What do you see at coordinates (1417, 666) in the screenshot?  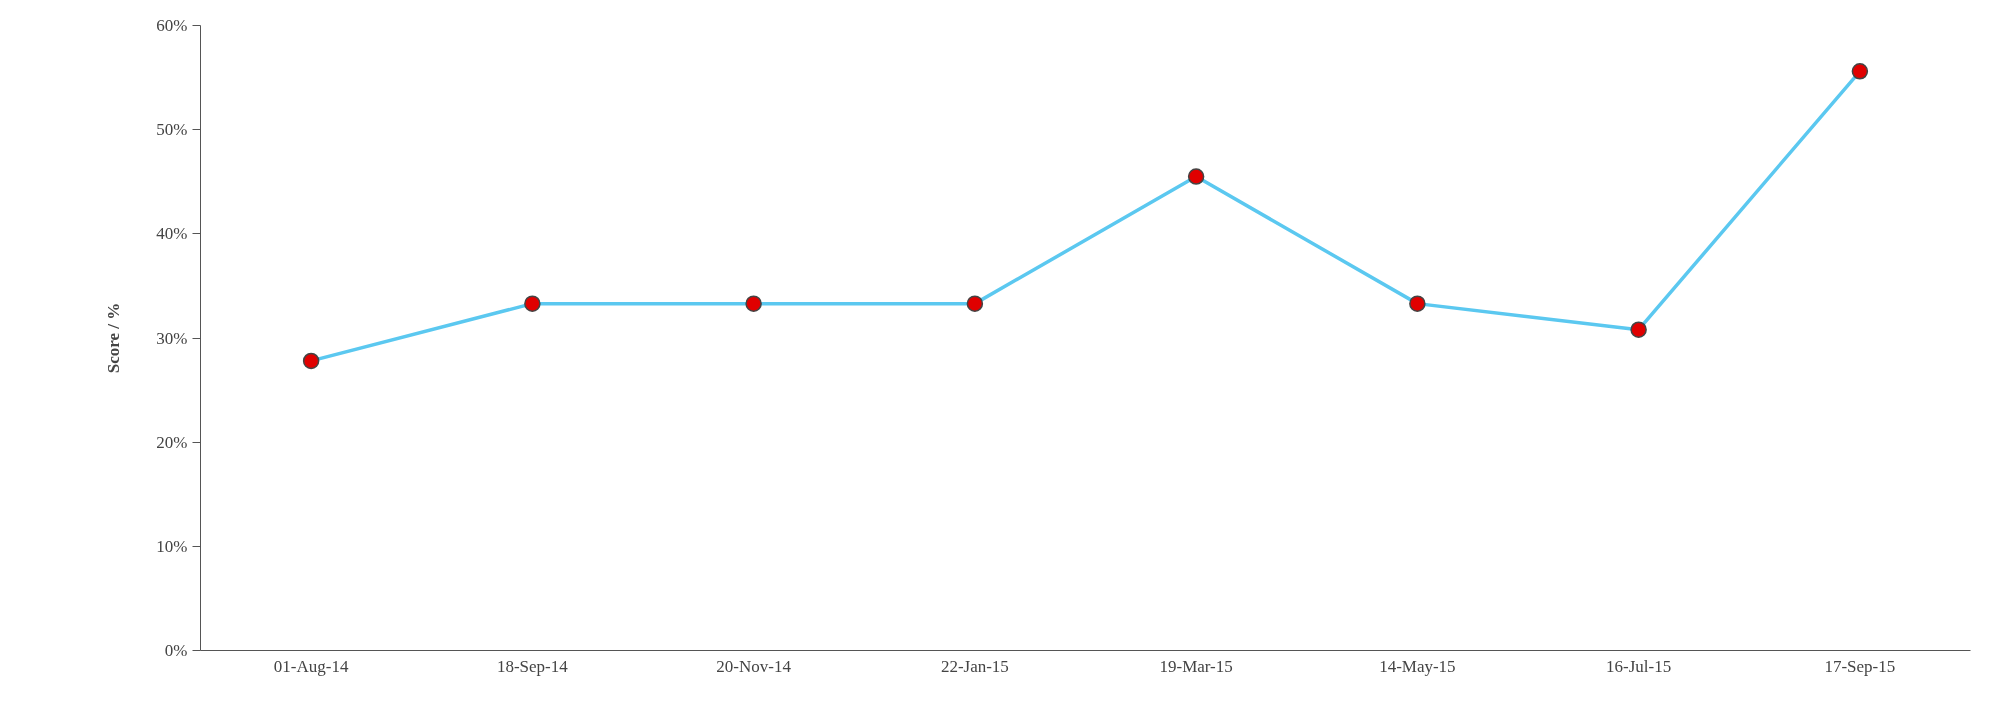 I see `x-tick-label: 14-May-15` at bounding box center [1417, 666].